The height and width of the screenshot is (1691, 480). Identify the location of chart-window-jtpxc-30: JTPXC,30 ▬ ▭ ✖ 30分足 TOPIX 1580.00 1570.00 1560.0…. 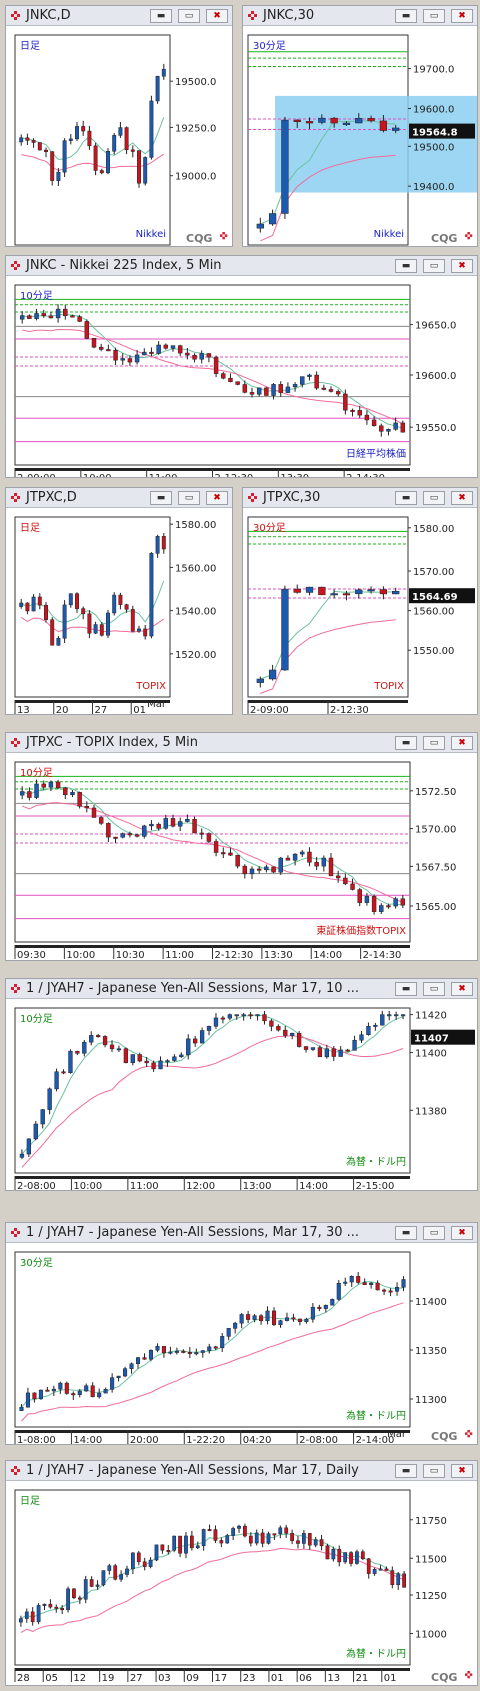
(360, 601).